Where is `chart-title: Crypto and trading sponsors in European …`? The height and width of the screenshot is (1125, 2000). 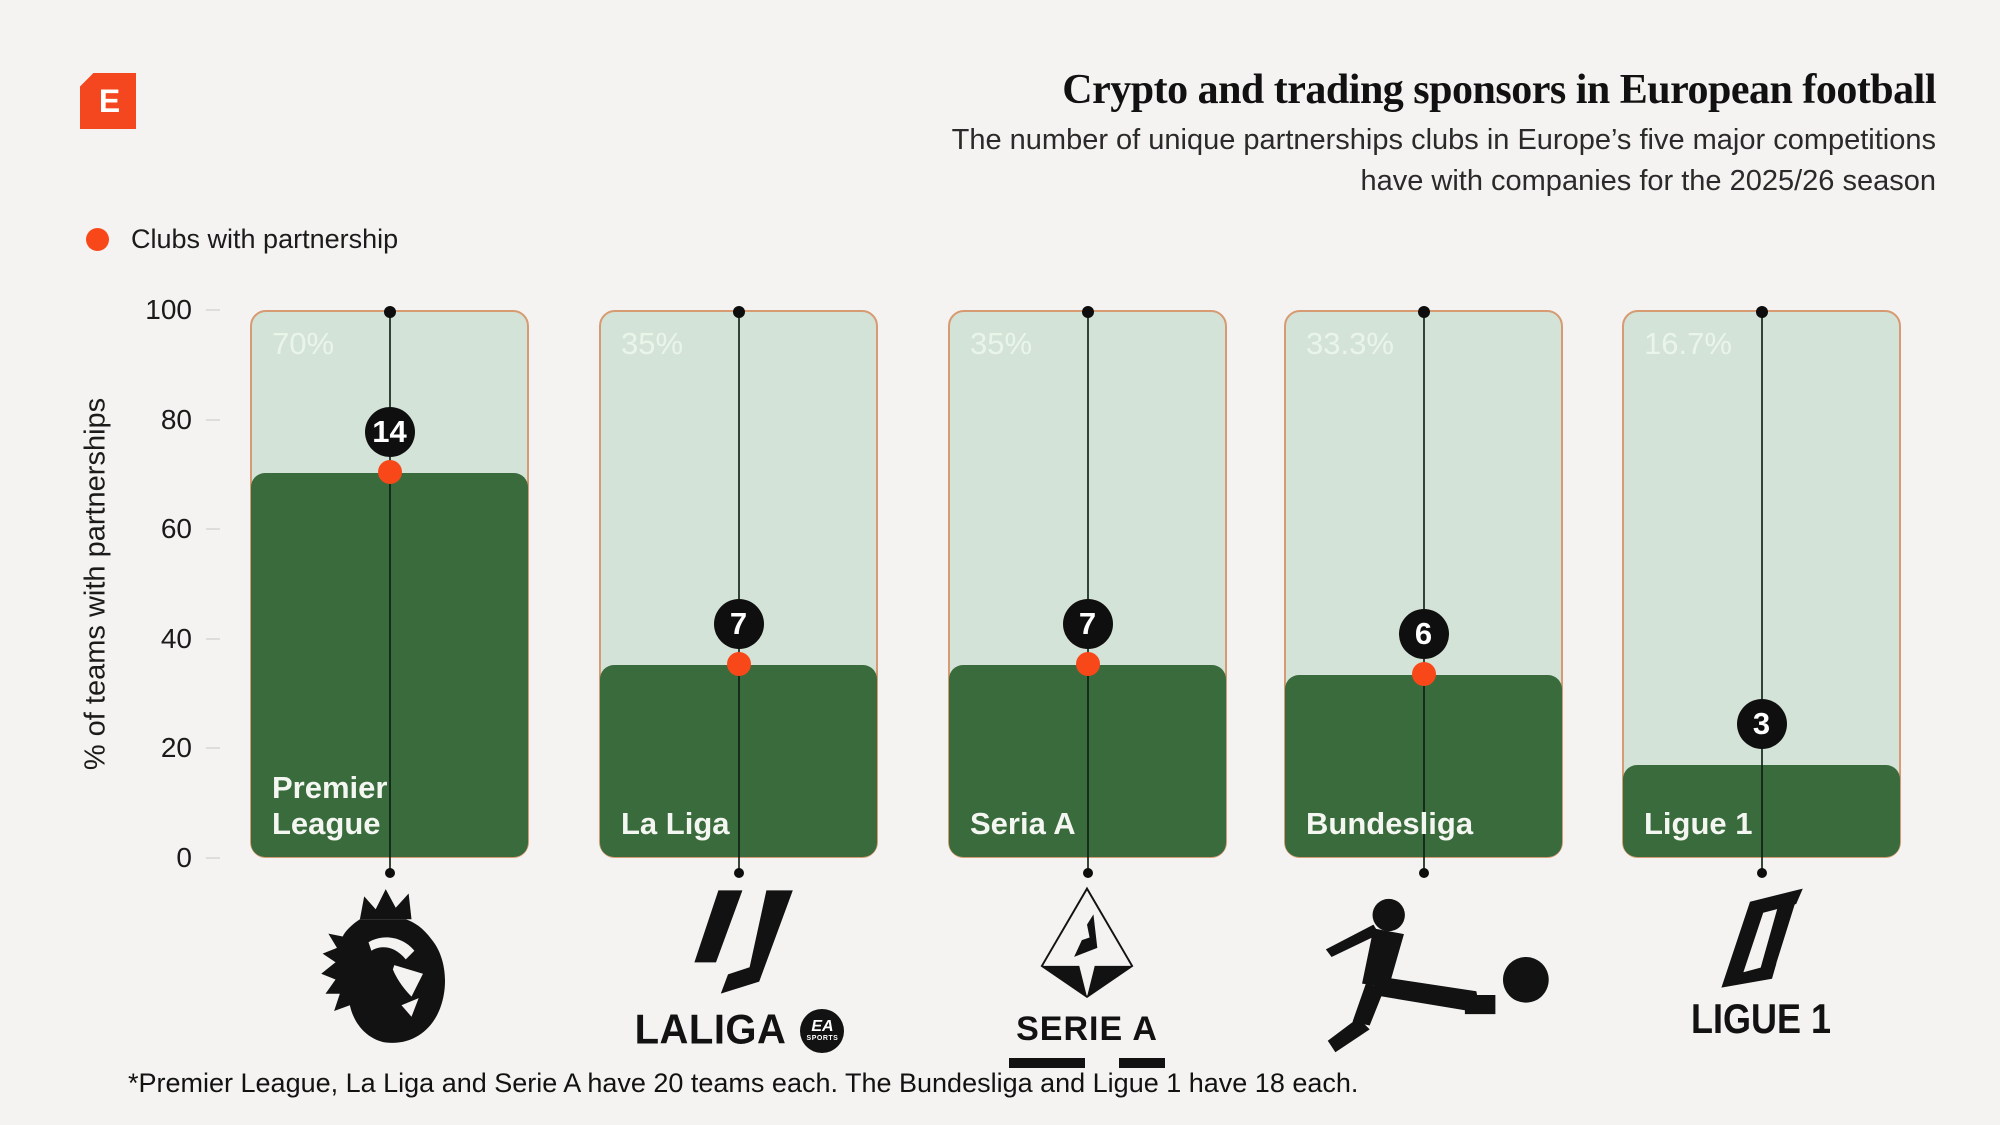
chart-title: Crypto and trading sponsors in European … is located at coordinates (1499, 90).